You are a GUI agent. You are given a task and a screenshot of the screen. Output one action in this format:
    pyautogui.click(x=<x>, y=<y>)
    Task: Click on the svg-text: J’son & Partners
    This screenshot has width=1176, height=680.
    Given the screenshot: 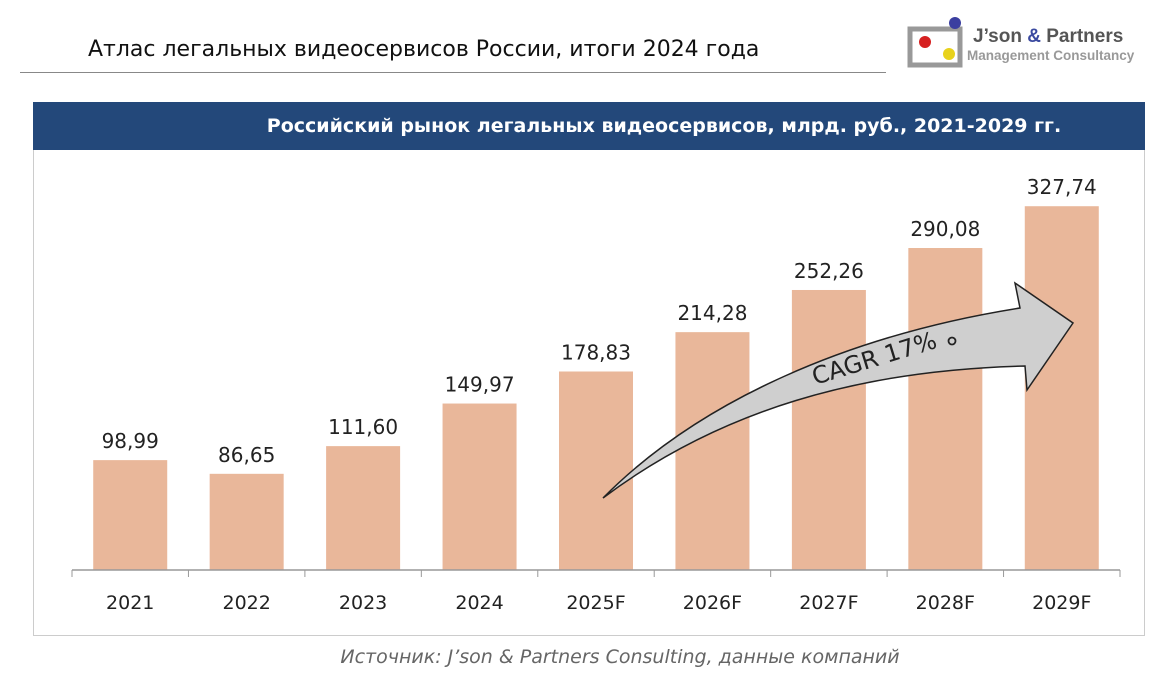 What is the action you would take?
    pyautogui.click(x=1048, y=36)
    